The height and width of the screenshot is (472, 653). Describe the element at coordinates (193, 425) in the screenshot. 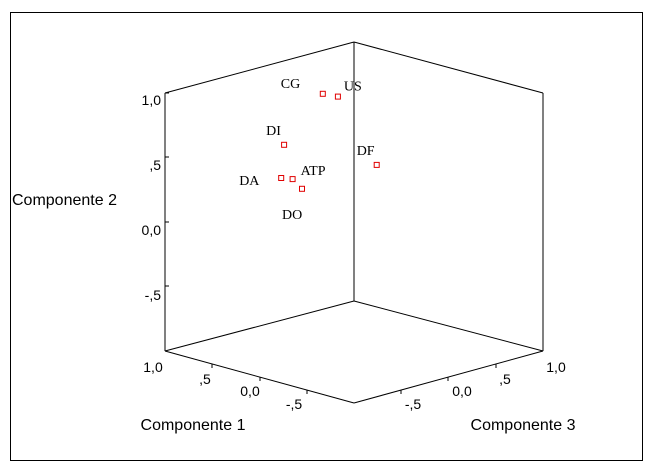

I see `x-axis-title: Componente 1` at that location.